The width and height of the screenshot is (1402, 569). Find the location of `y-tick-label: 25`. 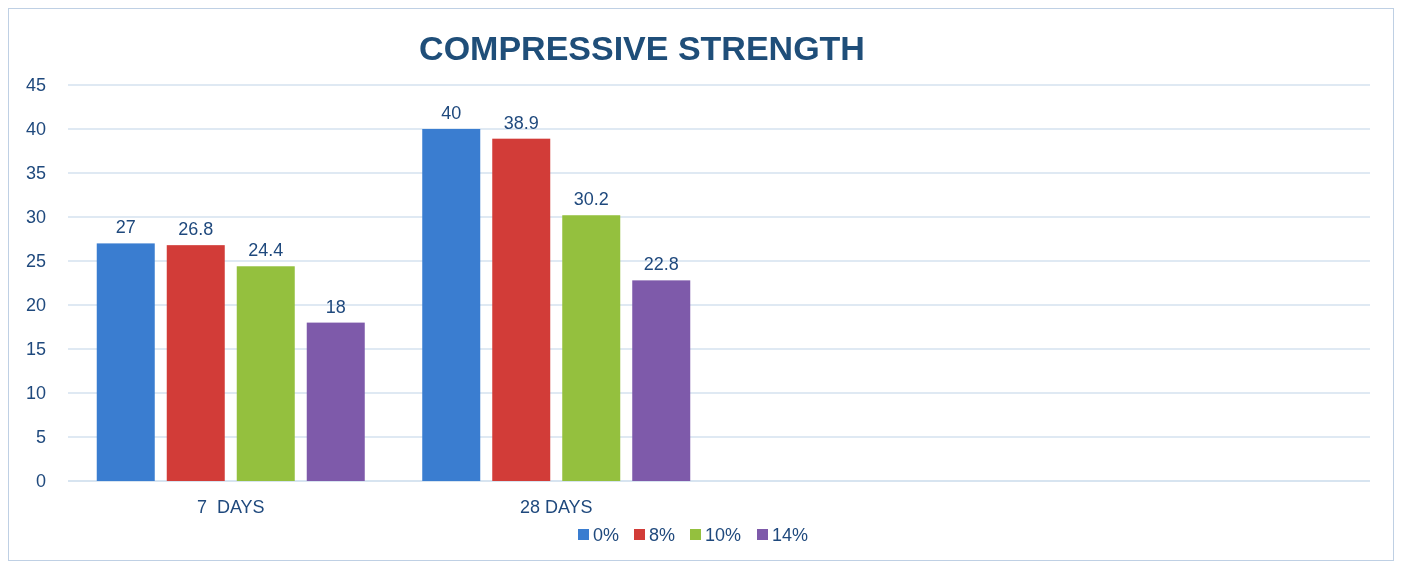

y-tick-label: 25 is located at coordinates (35, 261).